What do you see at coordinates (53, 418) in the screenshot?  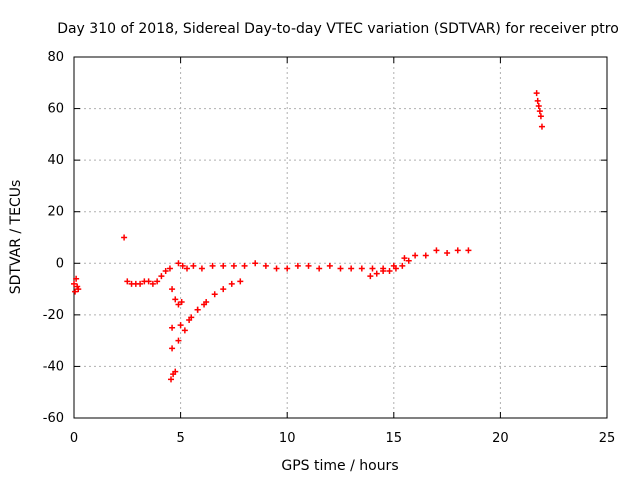 I see `y-tick-label: -60` at bounding box center [53, 418].